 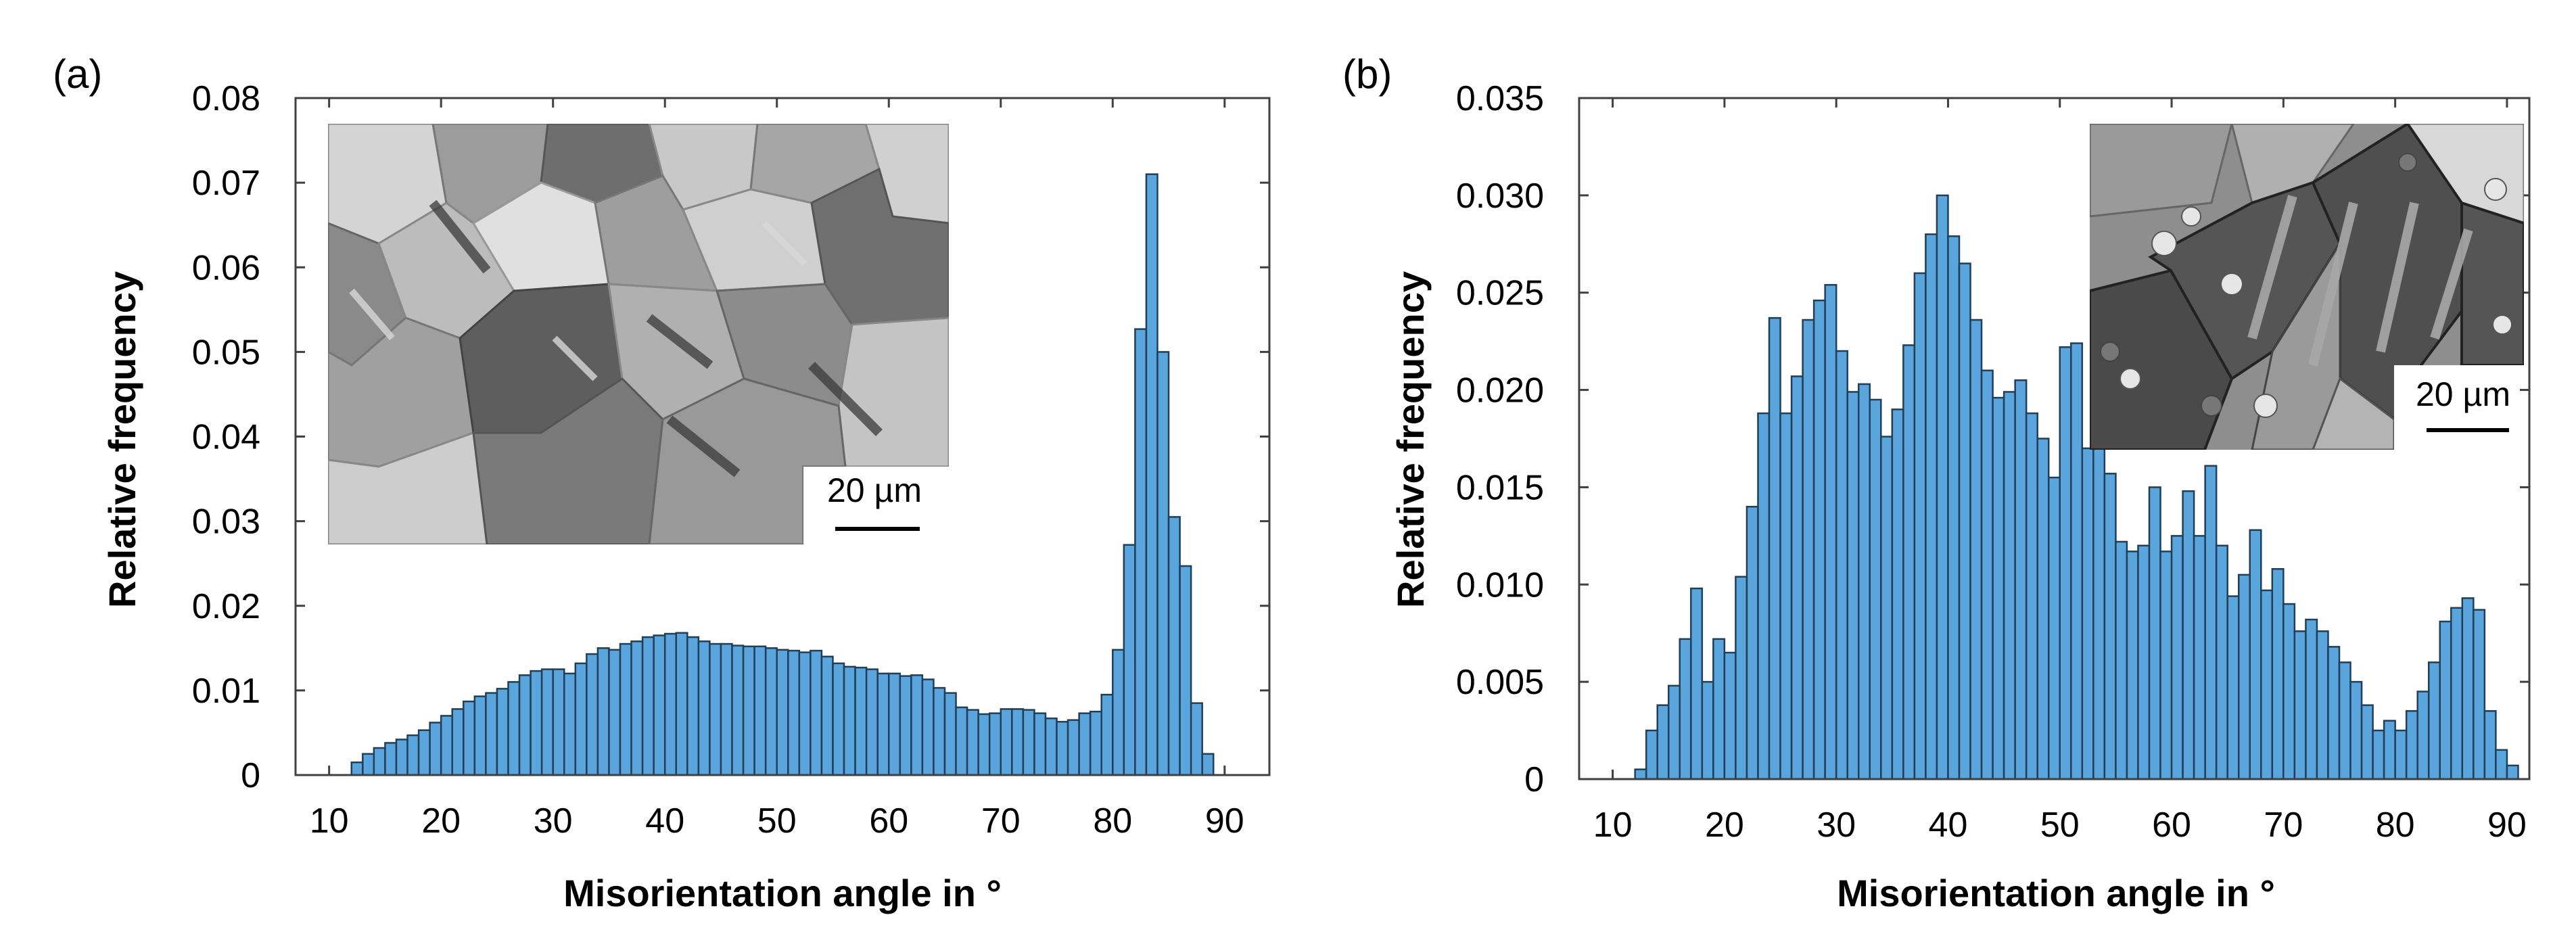 What do you see at coordinates (2307, 287) in the screenshot?
I see `inset-micrograph: 20 µm` at bounding box center [2307, 287].